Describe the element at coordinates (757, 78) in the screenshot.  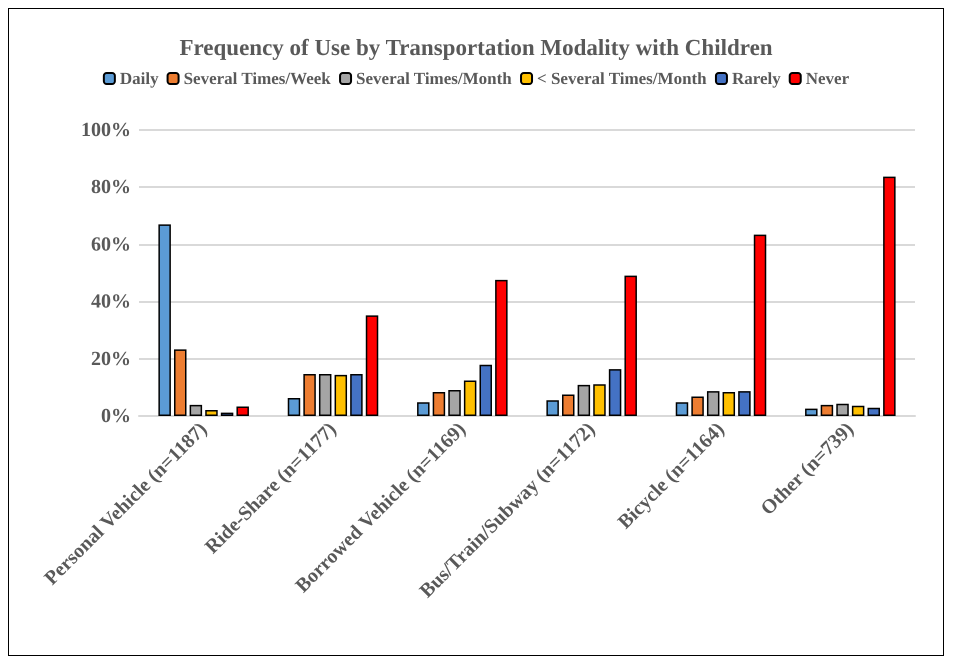
I see `legend-label: Rarely` at that location.